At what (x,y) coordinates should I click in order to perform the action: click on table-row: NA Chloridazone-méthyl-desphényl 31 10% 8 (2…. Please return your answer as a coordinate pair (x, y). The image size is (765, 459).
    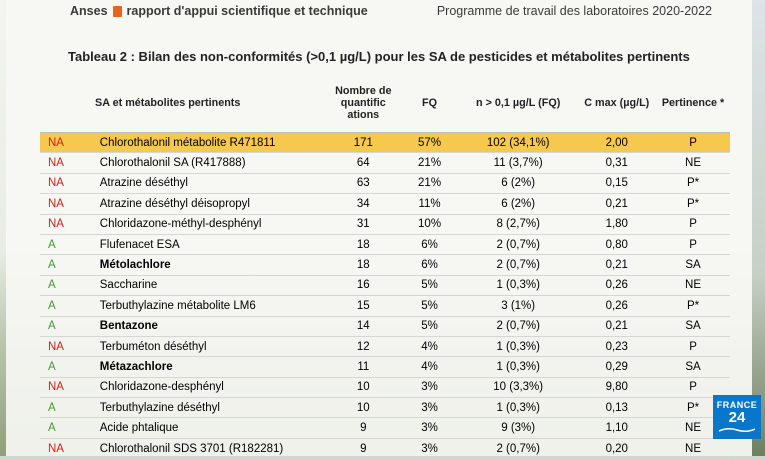
    Looking at the image, I should click on (385, 224).